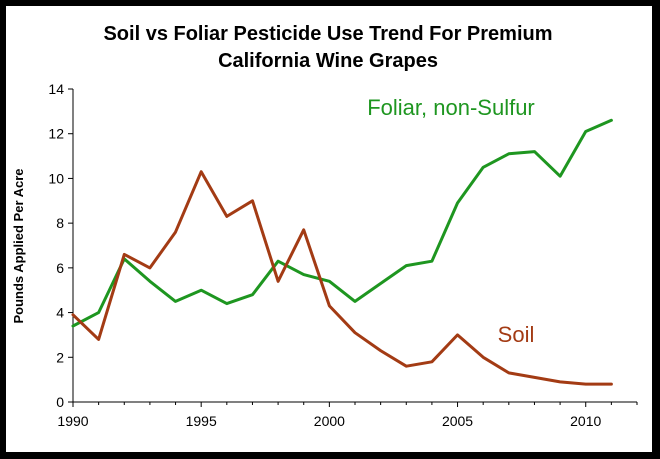 Image resolution: width=660 pixels, height=459 pixels. What do you see at coordinates (457, 421) in the screenshot?
I see `x-tick-label: 2005` at bounding box center [457, 421].